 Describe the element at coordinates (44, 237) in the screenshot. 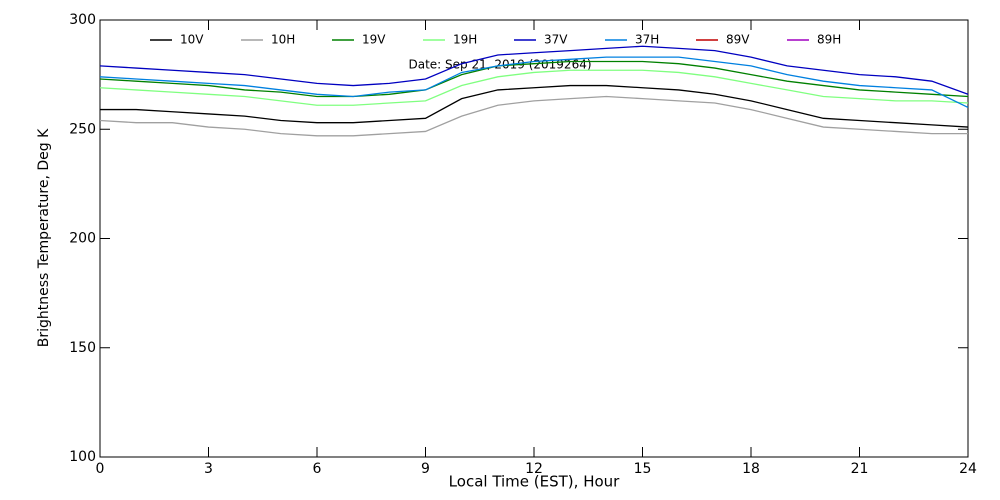

I see `y-axis-label: Brightness Temperature, Deg K` at that location.